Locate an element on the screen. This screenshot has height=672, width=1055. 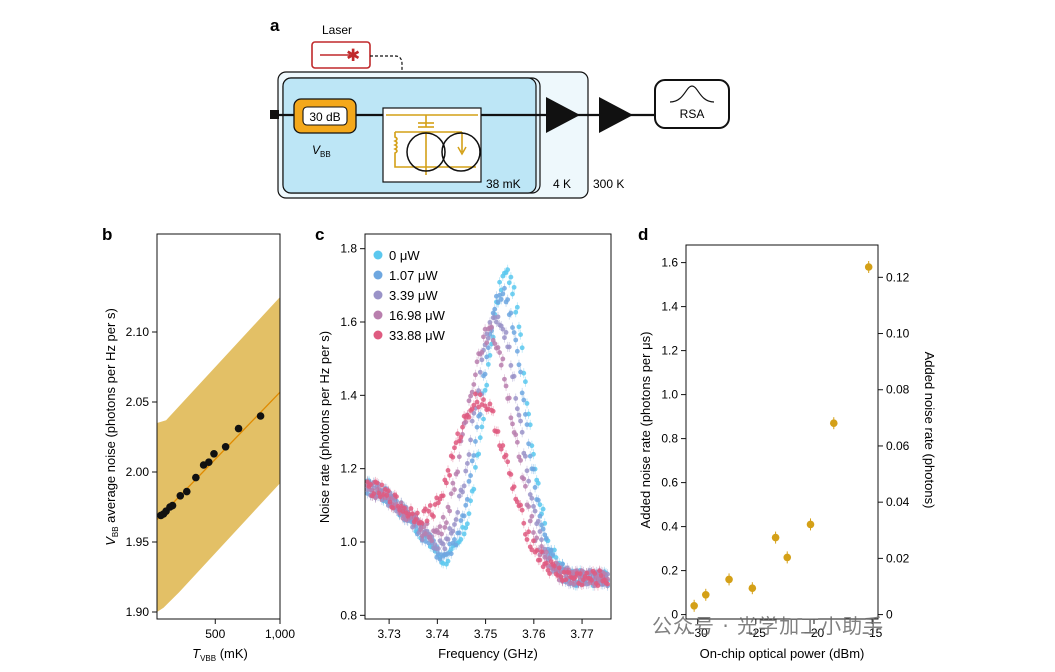
panel-c-legend-label: 1.07 μW is located at coordinates (413, 275).